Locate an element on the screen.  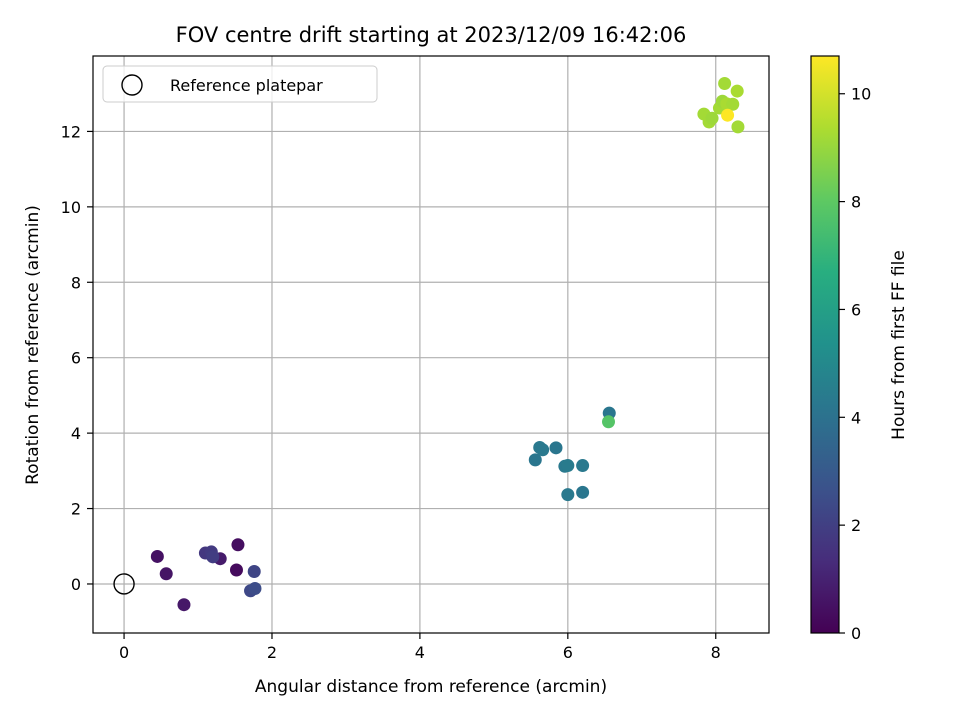
x-tick-label: 4 is located at coordinates (420, 652).